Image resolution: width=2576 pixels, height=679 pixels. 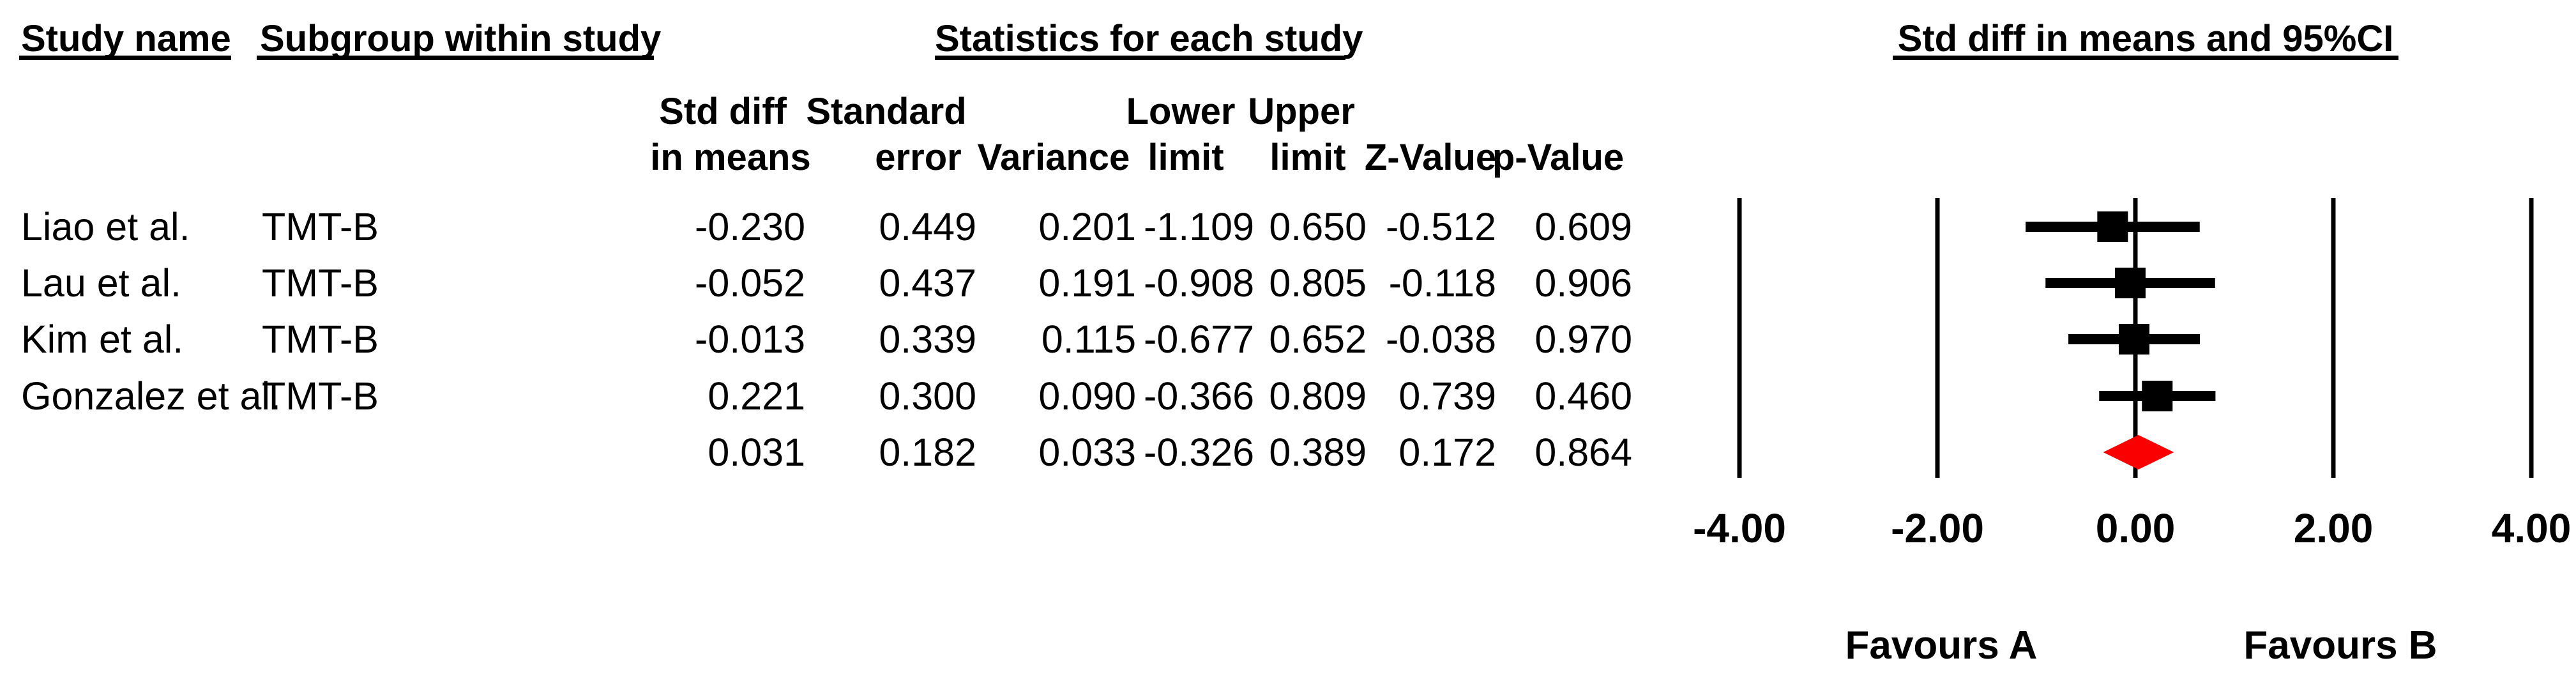 What do you see at coordinates (1431, 157) in the screenshot?
I see `col-header-z-value: Z-Value` at bounding box center [1431, 157].